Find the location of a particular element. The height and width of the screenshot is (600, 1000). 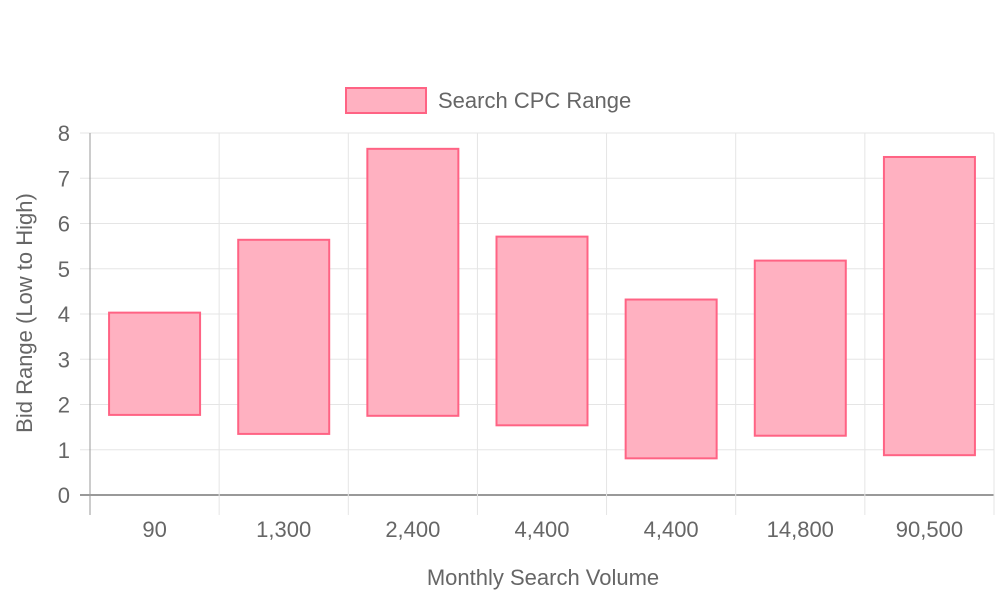

legend-swatch is located at coordinates (386, 100).